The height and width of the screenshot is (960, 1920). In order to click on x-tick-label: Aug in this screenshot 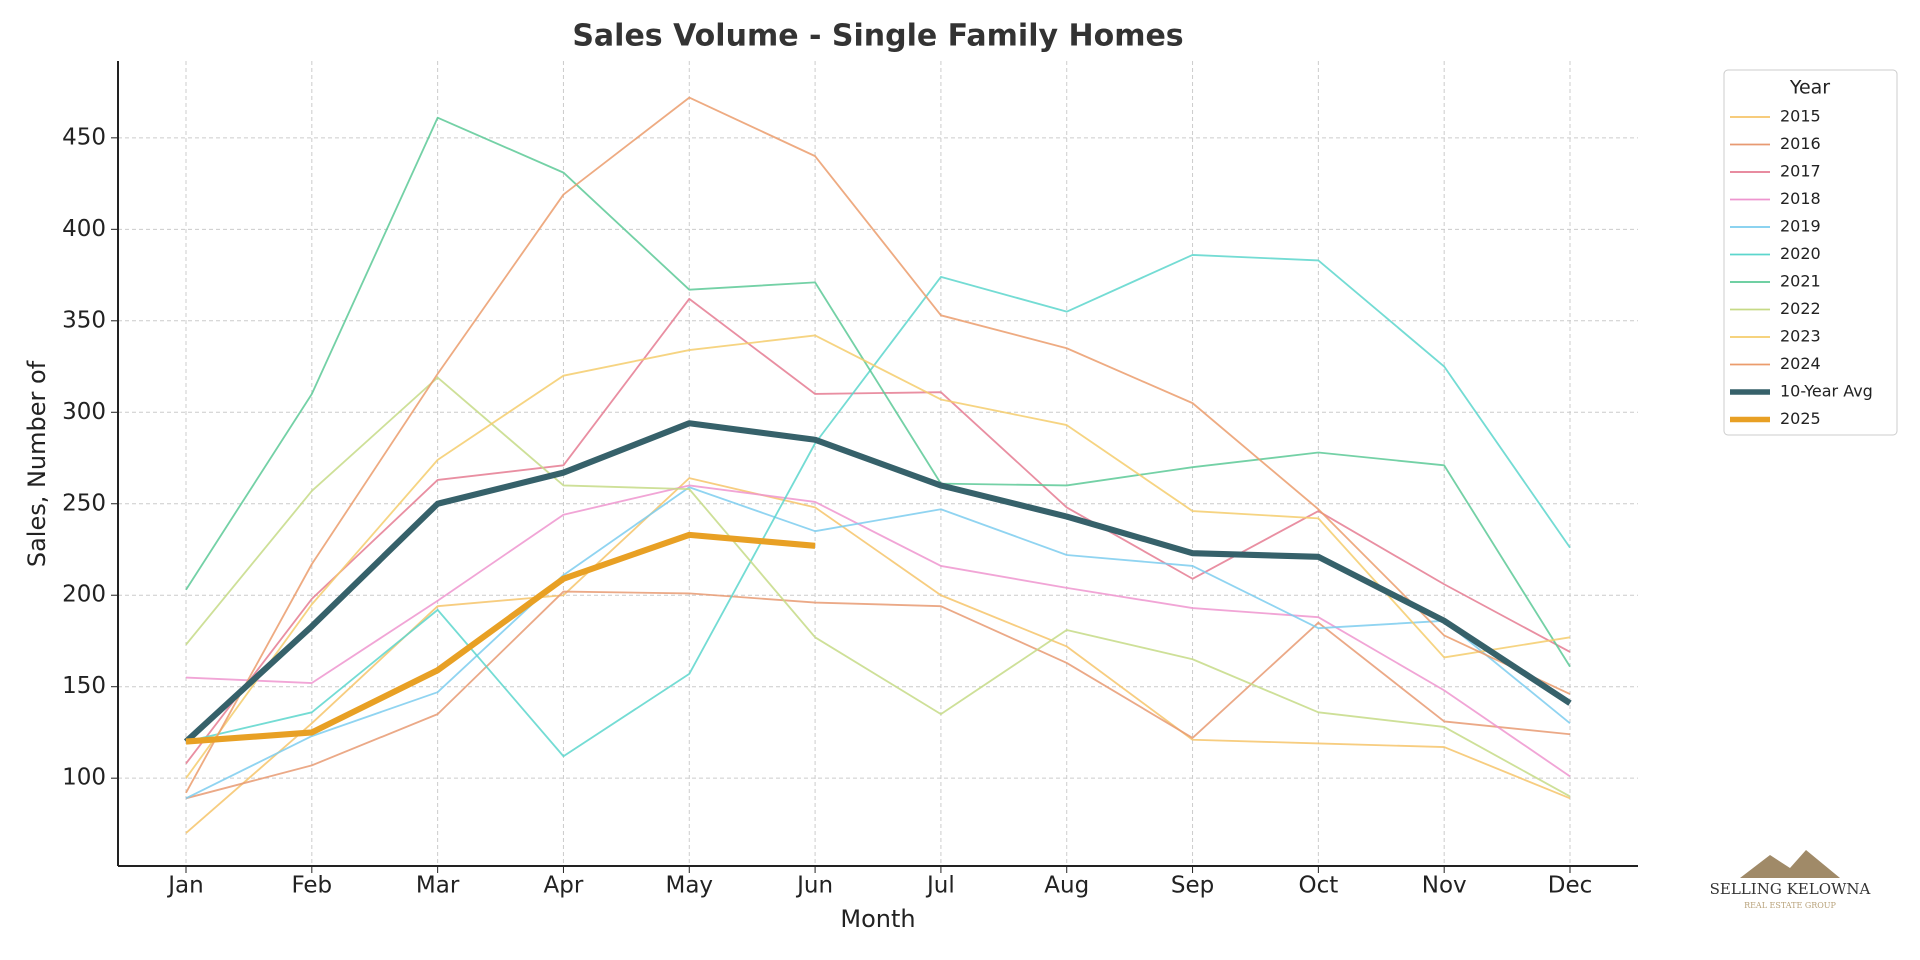, I will do `click(1066, 886)`.